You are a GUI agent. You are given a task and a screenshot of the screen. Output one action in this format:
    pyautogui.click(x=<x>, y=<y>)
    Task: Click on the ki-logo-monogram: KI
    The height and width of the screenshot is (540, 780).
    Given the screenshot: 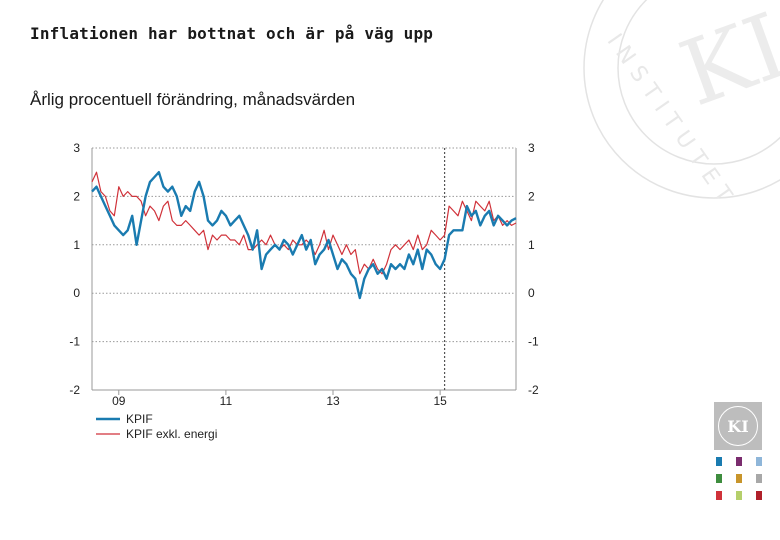 What is the action you would take?
    pyautogui.click(x=738, y=426)
    